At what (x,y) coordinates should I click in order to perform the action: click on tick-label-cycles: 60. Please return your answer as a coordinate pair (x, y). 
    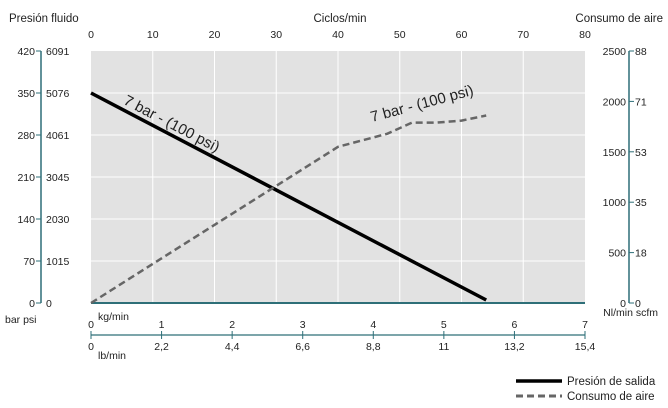
    Looking at the image, I should click on (462, 35).